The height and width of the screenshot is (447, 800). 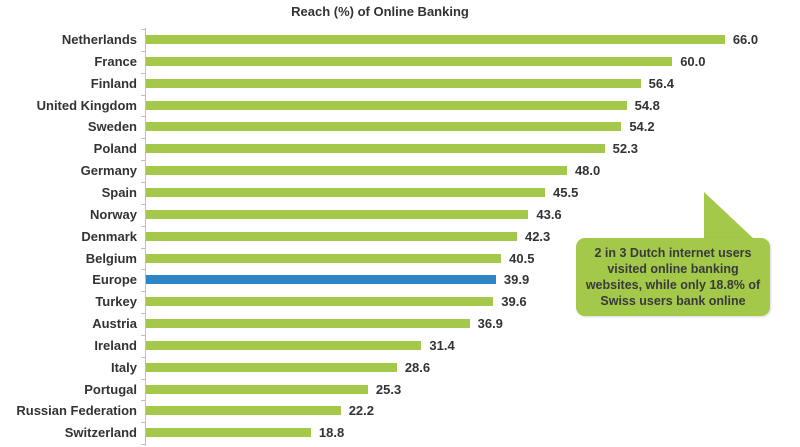 What do you see at coordinates (549, 214) in the screenshot?
I see `value-label: 43.6` at bounding box center [549, 214].